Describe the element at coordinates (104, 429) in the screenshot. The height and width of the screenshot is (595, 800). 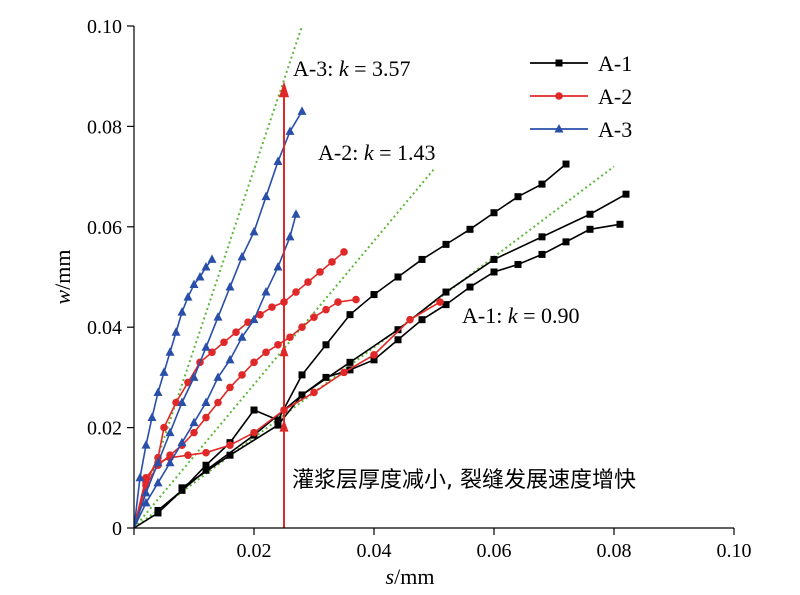
I see `y-tick-label: 0.02` at that location.